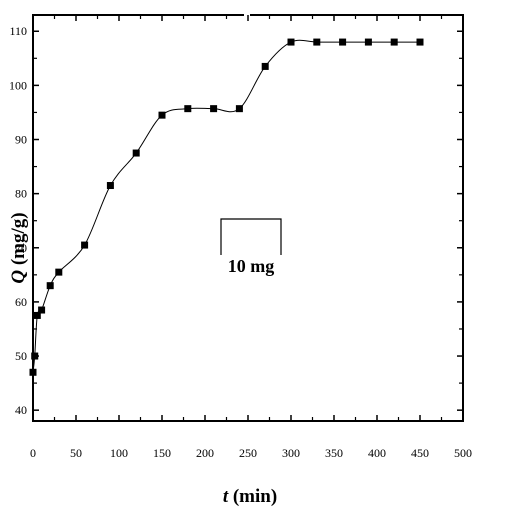  I want to click on x-tick-label: 150, so click(162, 453).